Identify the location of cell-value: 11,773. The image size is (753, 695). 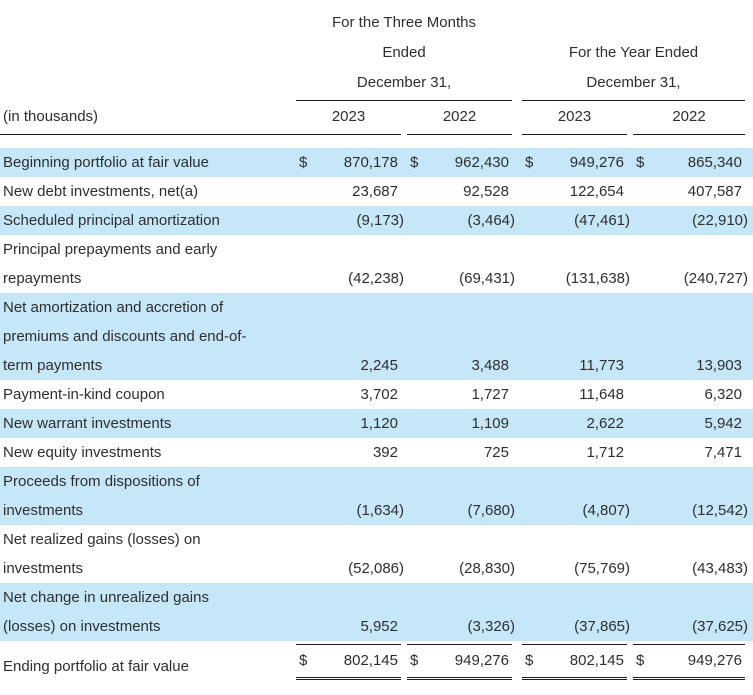
(601, 365).